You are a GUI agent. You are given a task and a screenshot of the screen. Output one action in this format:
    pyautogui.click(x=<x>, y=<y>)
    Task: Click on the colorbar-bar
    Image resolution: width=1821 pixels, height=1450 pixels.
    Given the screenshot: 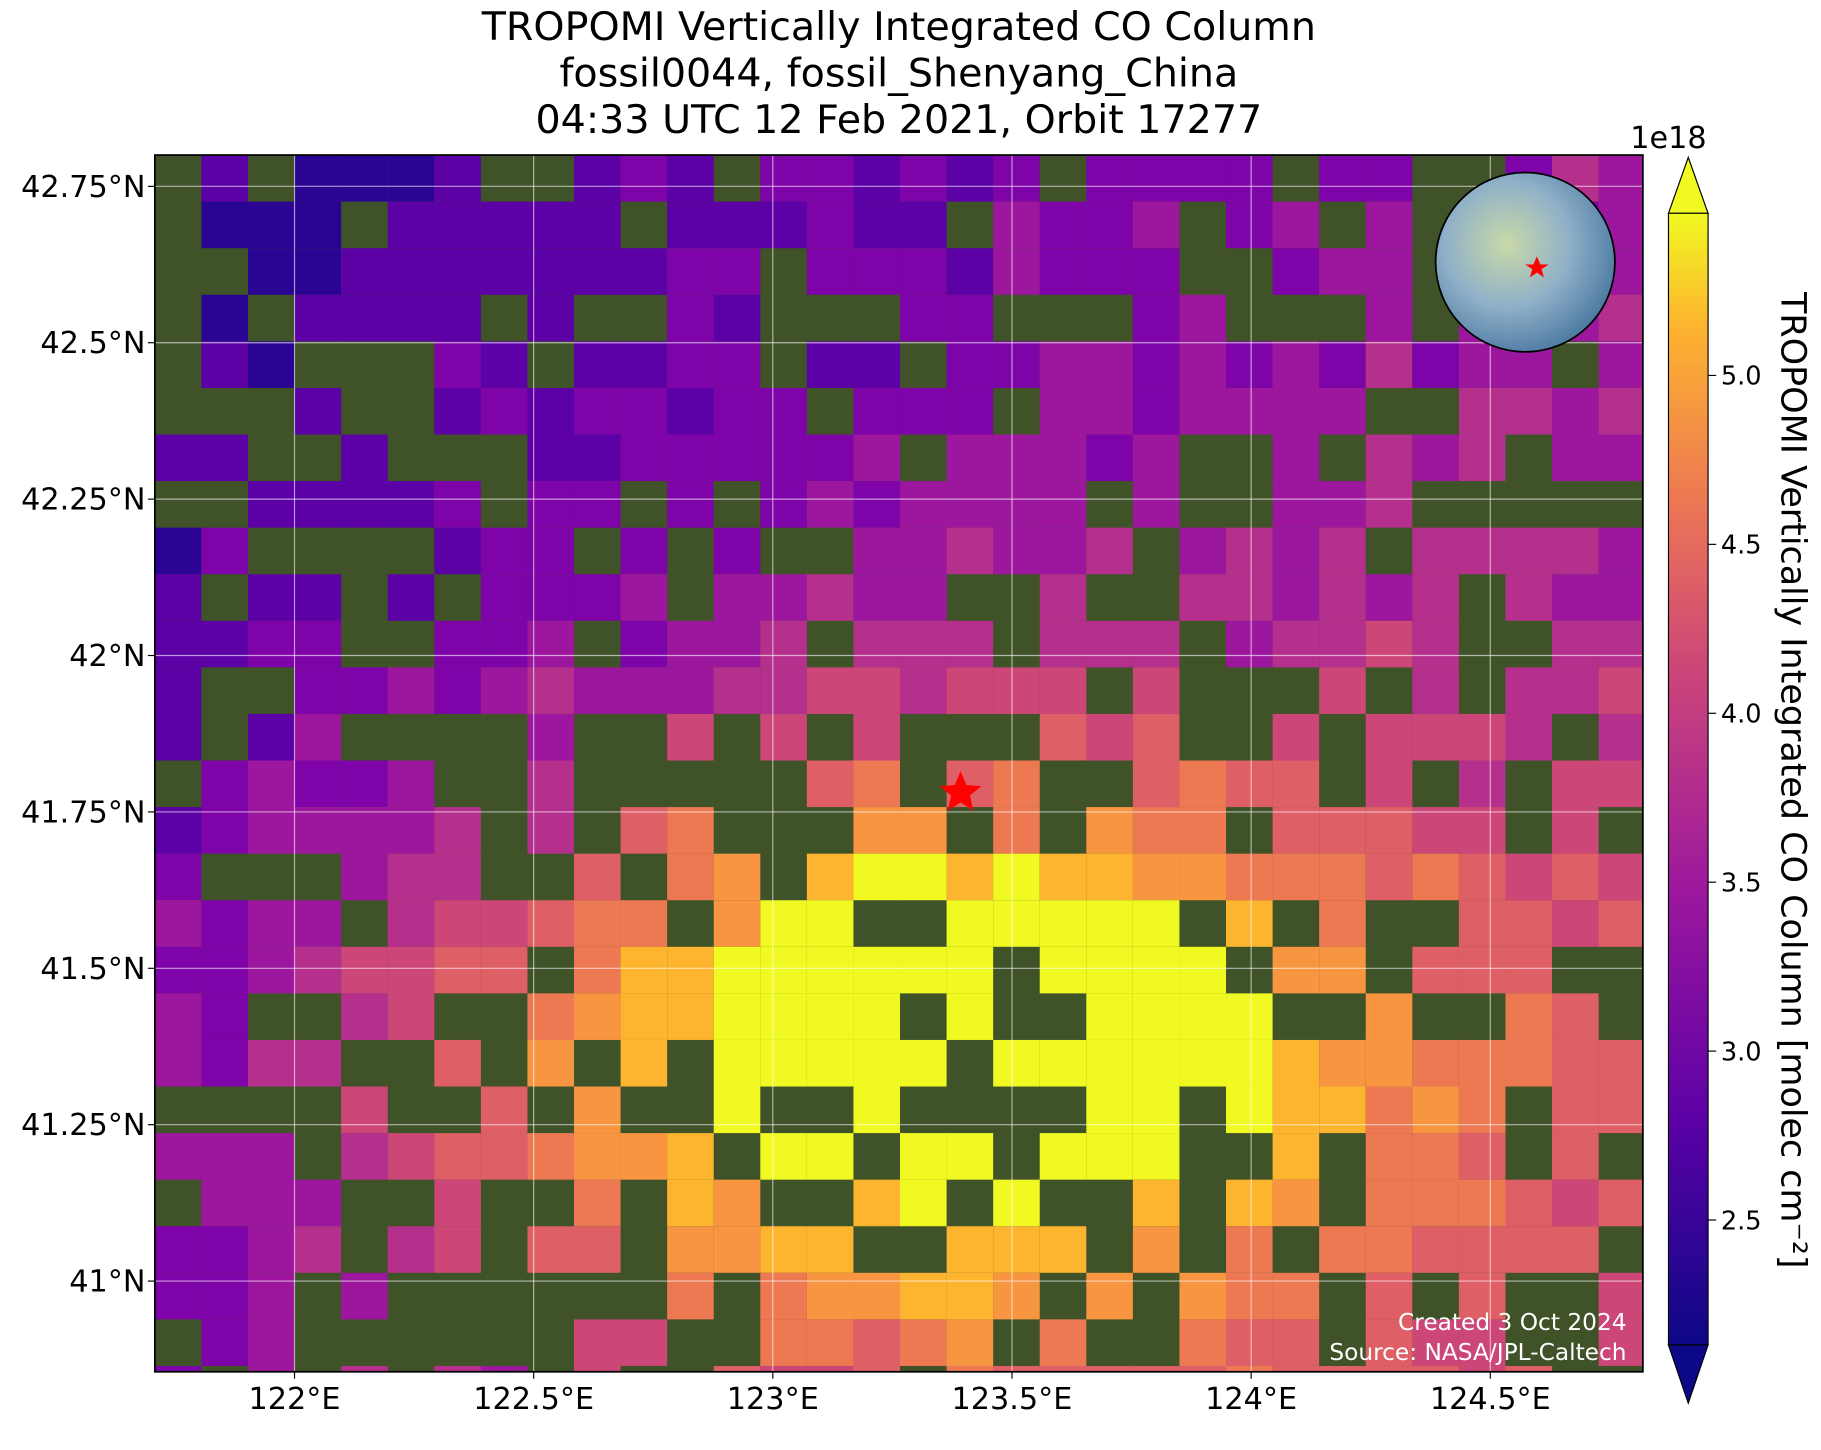 What is the action you would take?
    pyautogui.click(x=1688, y=779)
    